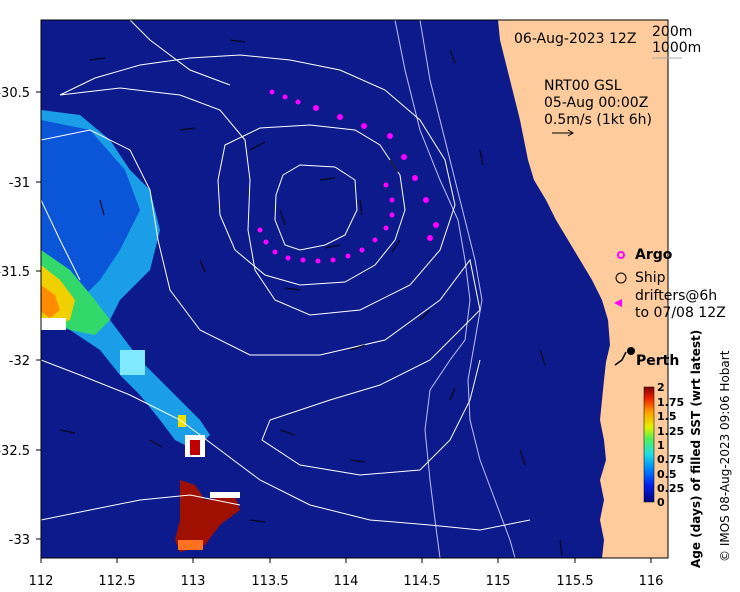 This screenshot has width=740, height=592. I want to click on y-axis: -30.5 -31 -31.5 -32 -32.5 -33, so click(20, 317).